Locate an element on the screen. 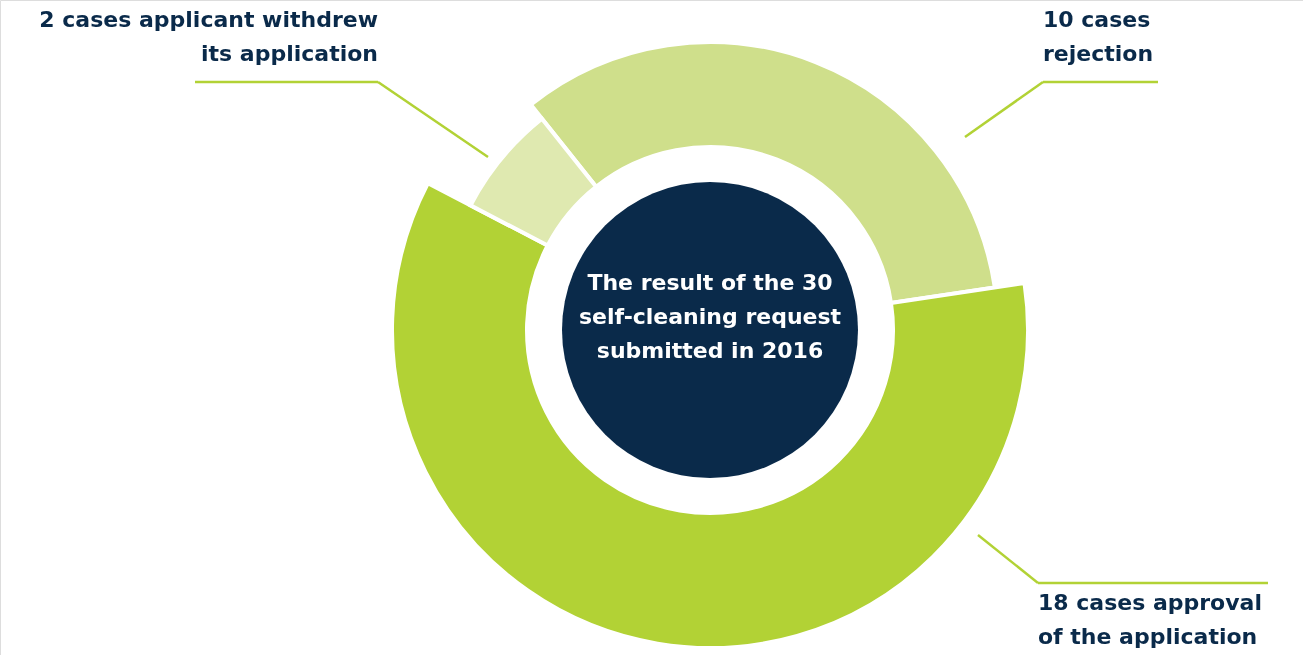  slice-label: 18 cases approval of the application is located at coordinates (1150, 619).